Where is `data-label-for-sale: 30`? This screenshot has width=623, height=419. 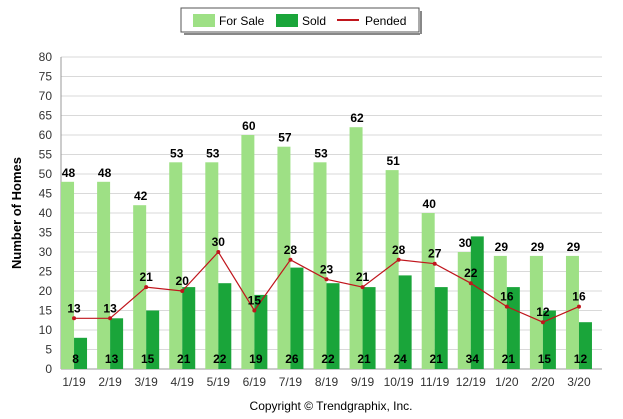
data-label-for-sale: 30 is located at coordinates (466, 243).